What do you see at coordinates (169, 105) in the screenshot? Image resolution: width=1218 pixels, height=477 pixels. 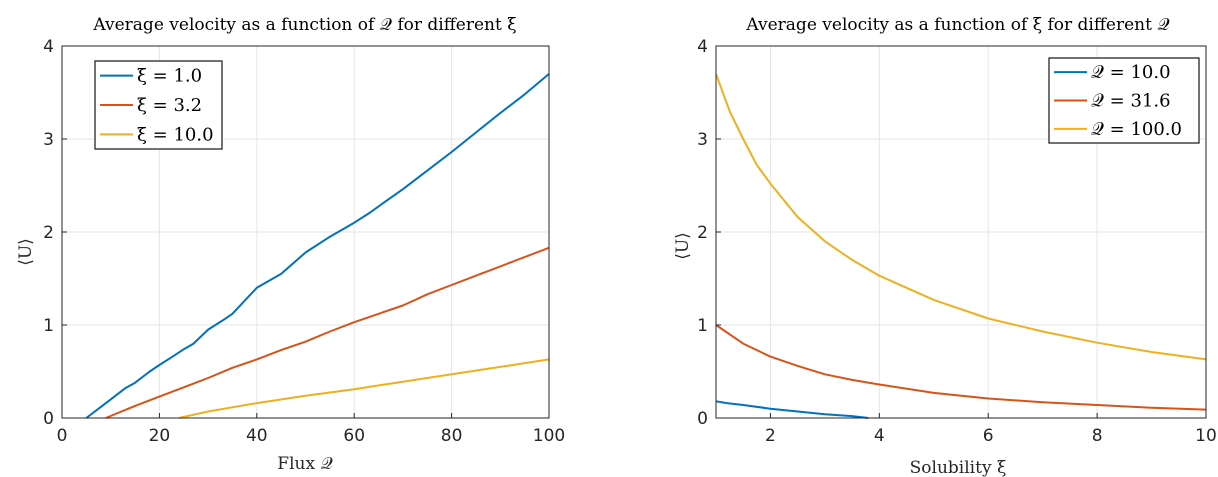 I see `left-legend-label-1: ξ = 3.2` at bounding box center [169, 105].